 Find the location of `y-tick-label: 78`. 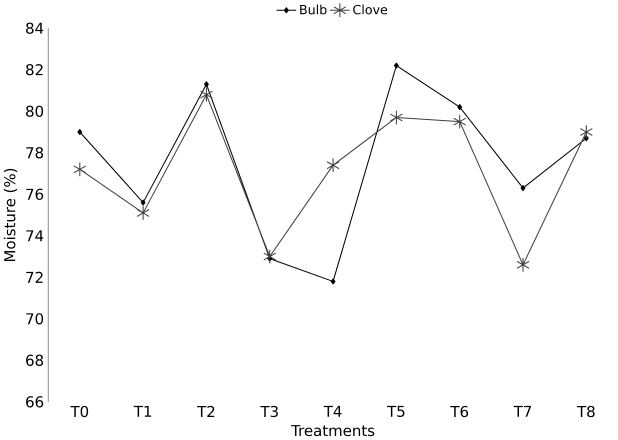

y-tick-label: 78 is located at coordinates (35, 152).